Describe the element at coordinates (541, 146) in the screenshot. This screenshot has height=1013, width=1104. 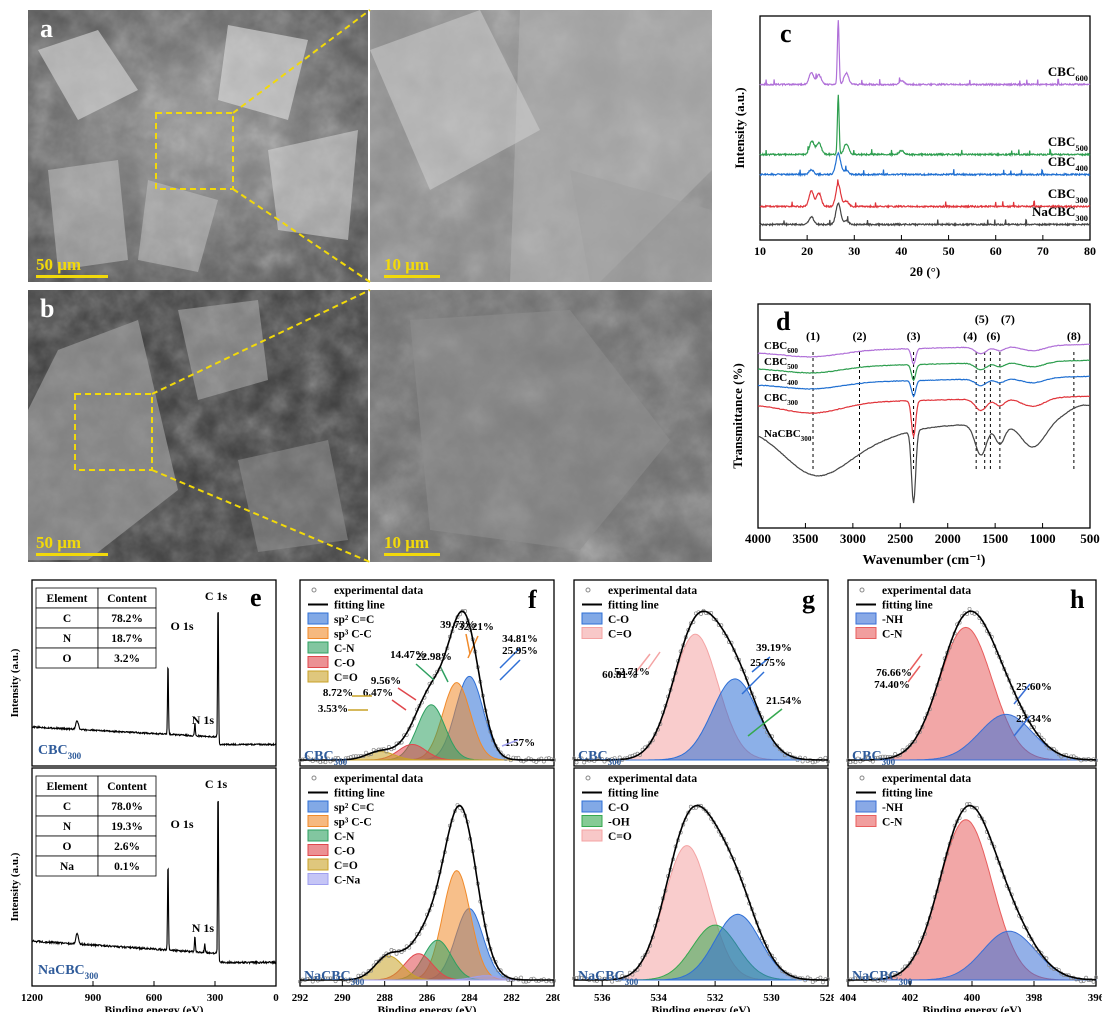
I see `sem-image-a-right` at that location.